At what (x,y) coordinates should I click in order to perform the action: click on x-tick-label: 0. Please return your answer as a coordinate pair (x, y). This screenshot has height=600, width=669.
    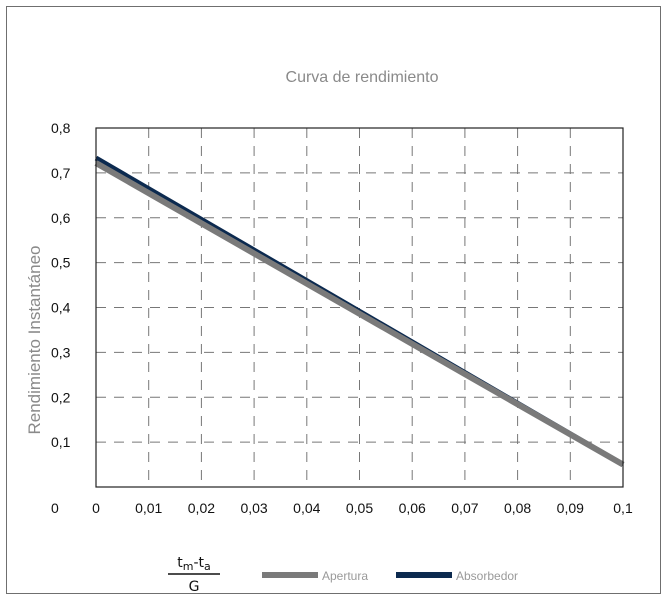
    Looking at the image, I should click on (96, 508).